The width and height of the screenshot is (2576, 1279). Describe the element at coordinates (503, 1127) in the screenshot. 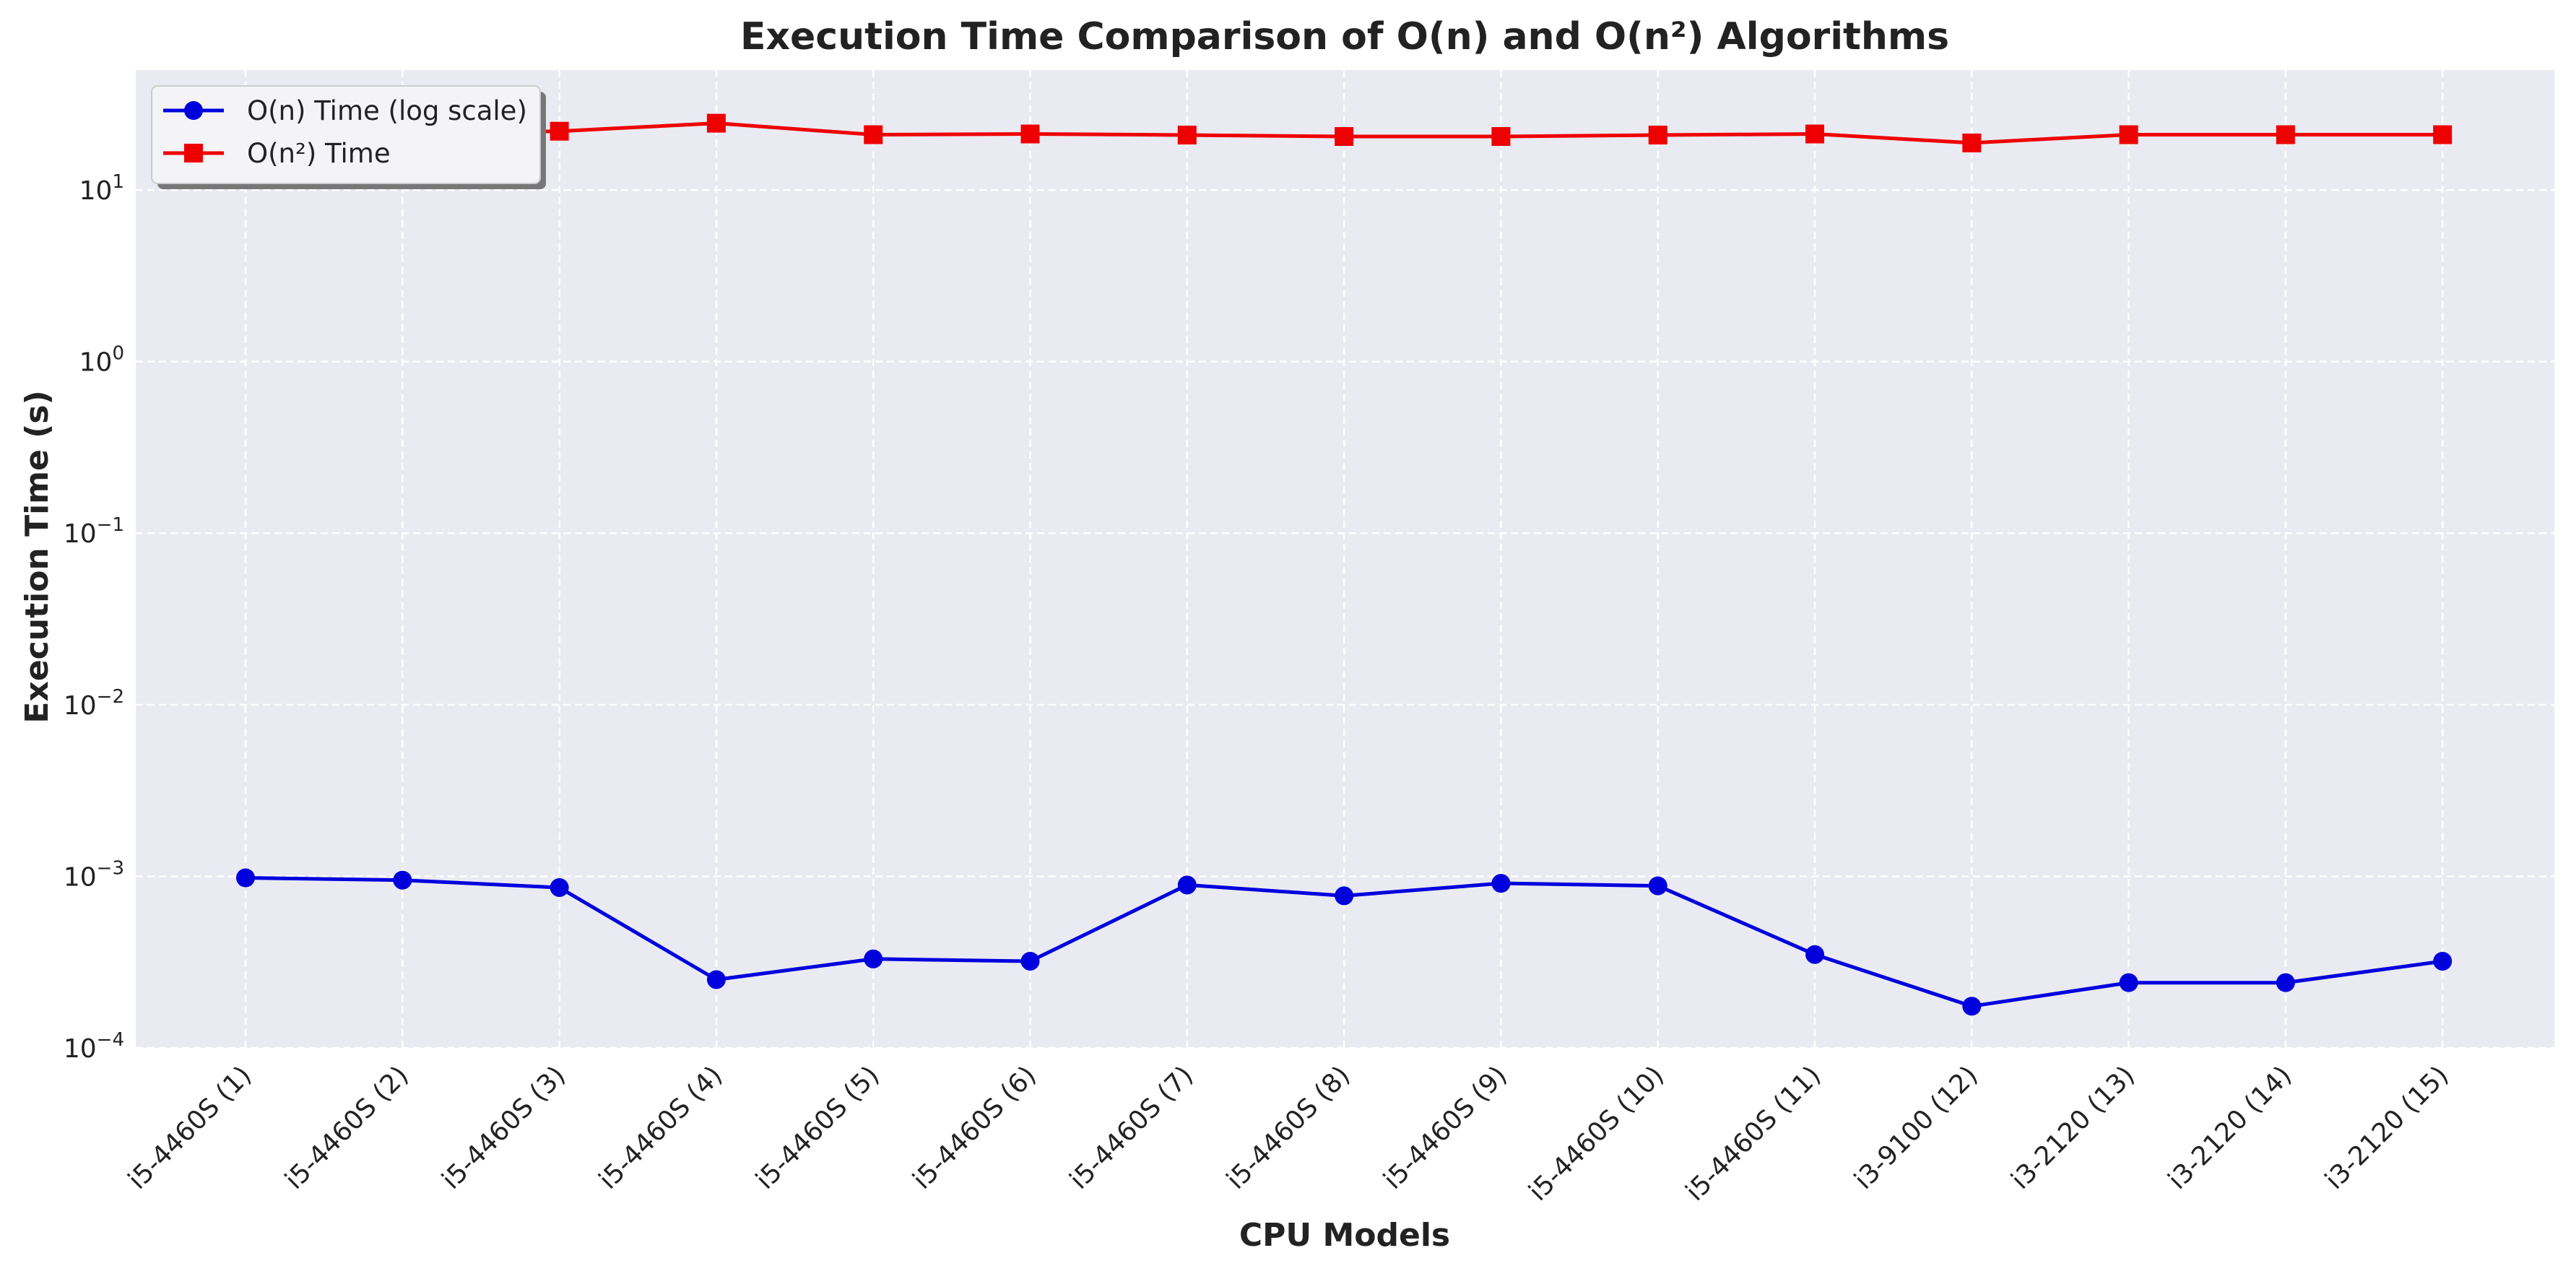

I see `x-tick-label-2: i5-4460S (3)` at that location.